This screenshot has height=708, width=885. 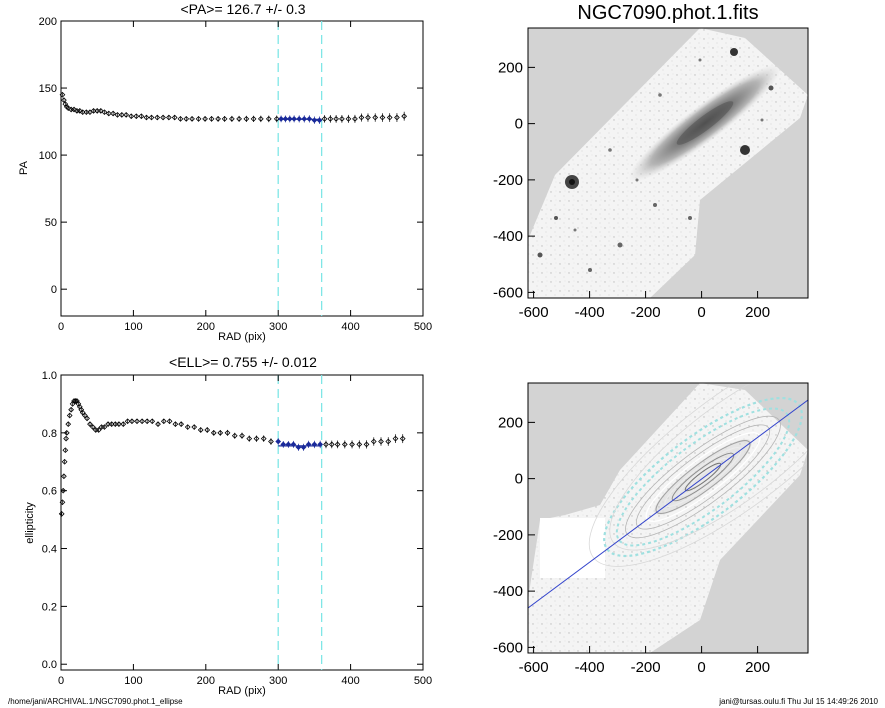 I want to click on isophote-ellipse, so click(x=703, y=477).